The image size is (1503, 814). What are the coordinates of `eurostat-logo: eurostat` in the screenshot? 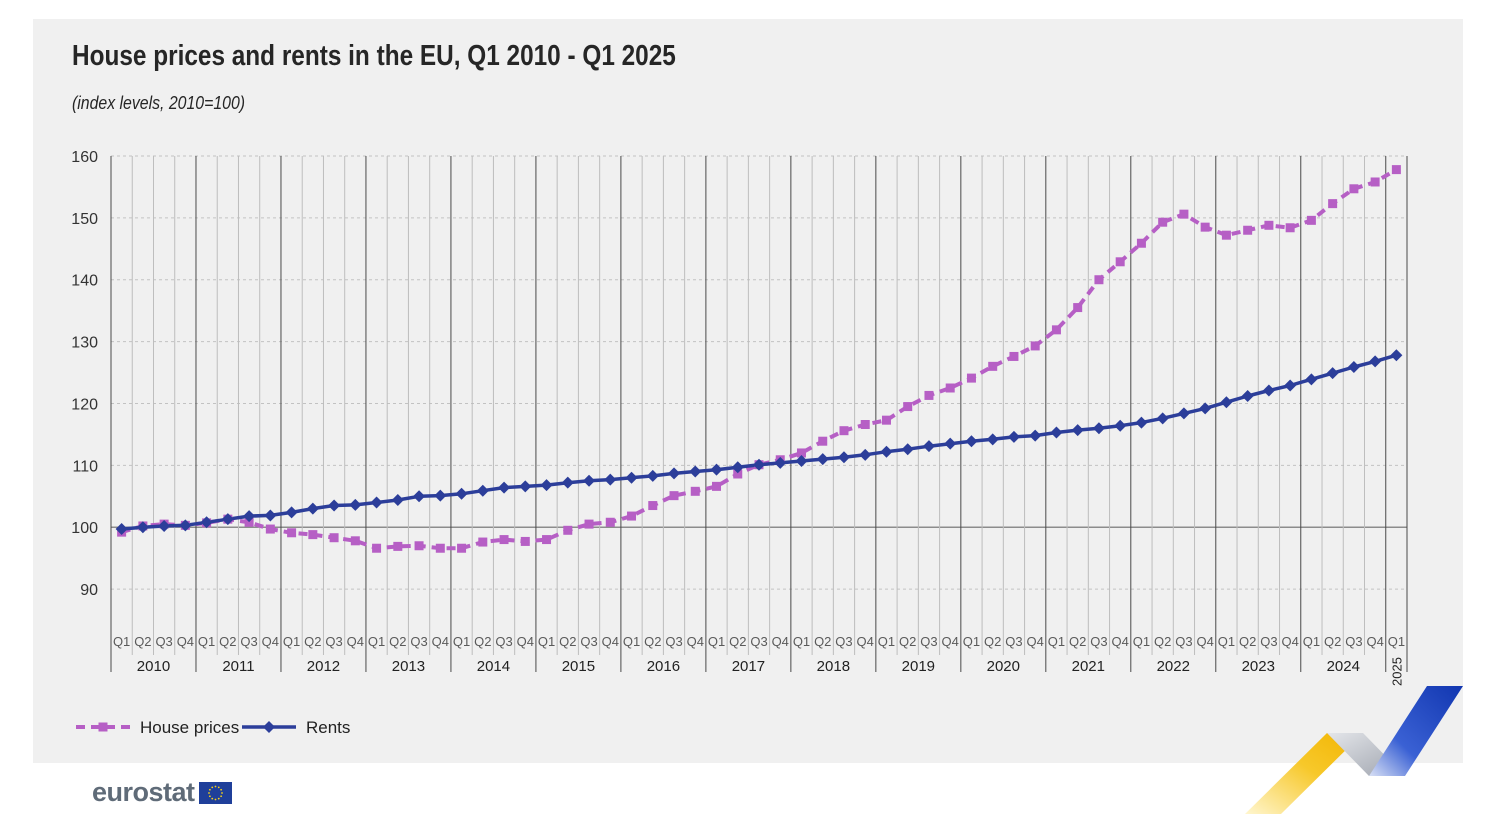 It's located at (162, 792).